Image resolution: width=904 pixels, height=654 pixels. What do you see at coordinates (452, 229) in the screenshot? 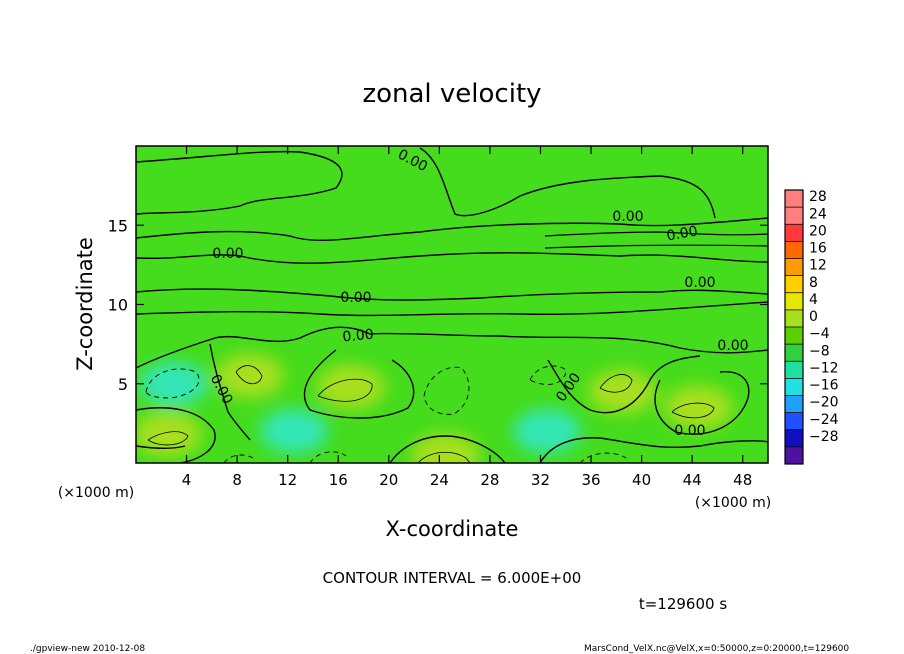
I see `contour-line-15km` at bounding box center [452, 229].